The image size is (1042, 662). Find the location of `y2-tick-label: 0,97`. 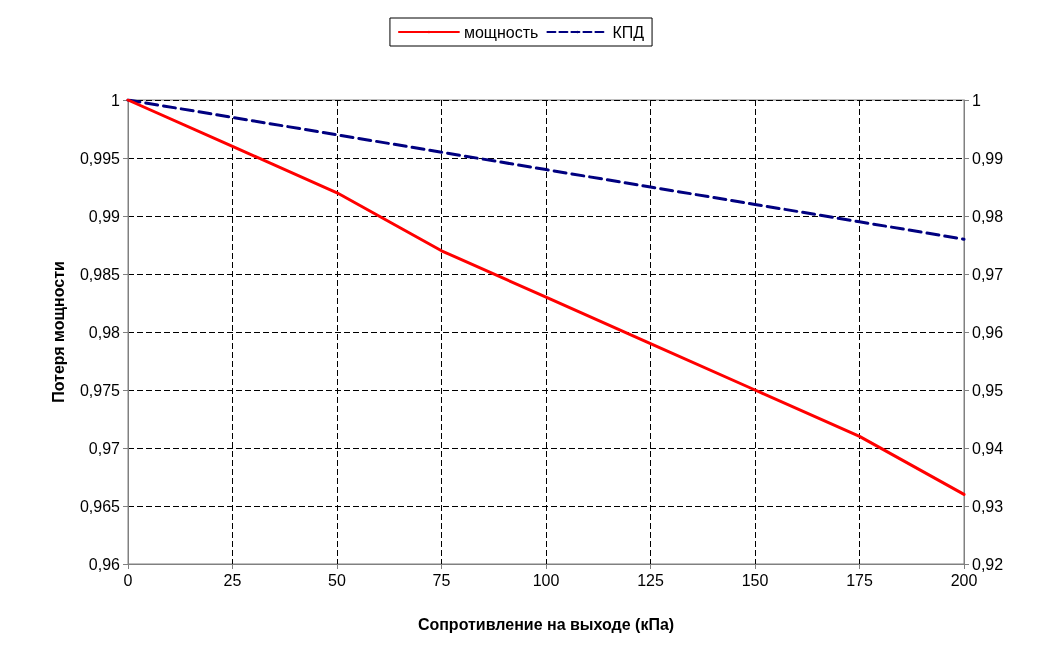

y2-tick-label: 0,97 is located at coordinates (988, 274).